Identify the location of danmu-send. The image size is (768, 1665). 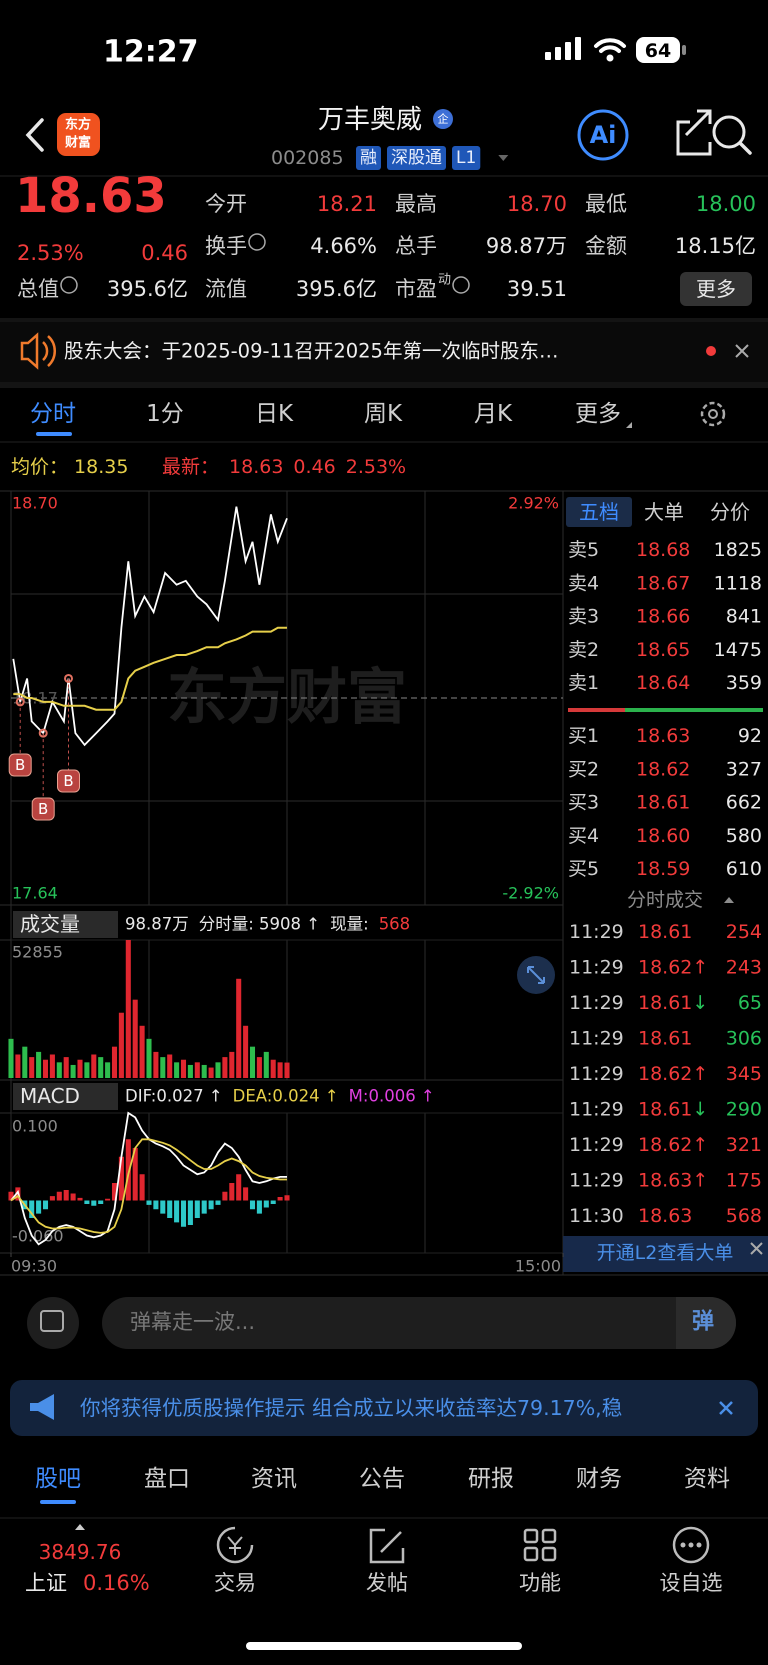
(706, 1323).